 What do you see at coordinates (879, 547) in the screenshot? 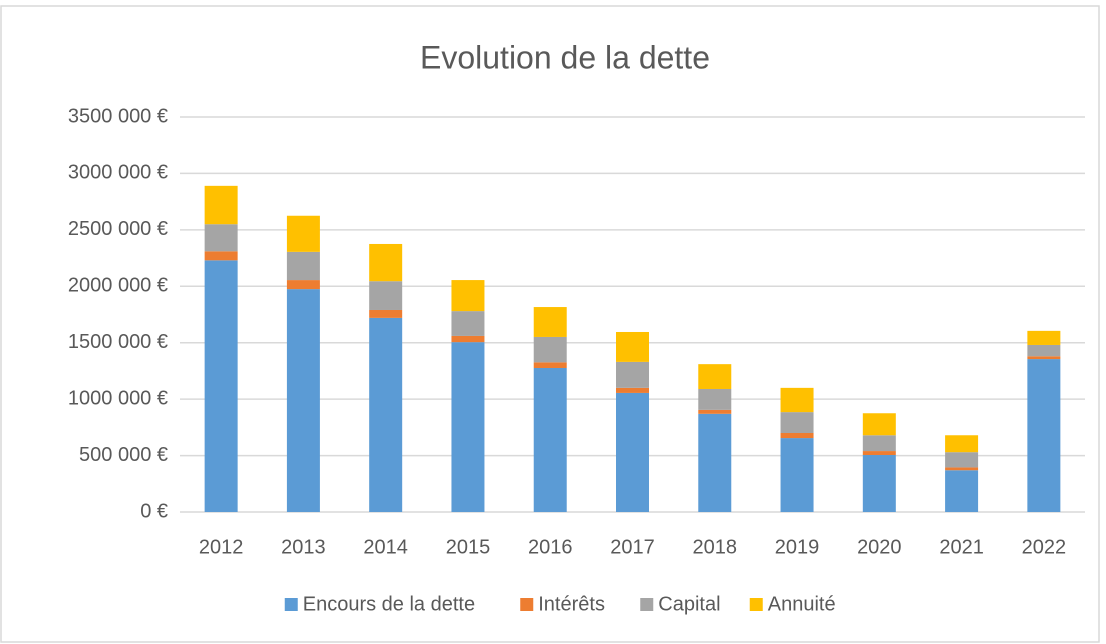
I see `x-tick-label: 2020` at bounding box center [879, 547].